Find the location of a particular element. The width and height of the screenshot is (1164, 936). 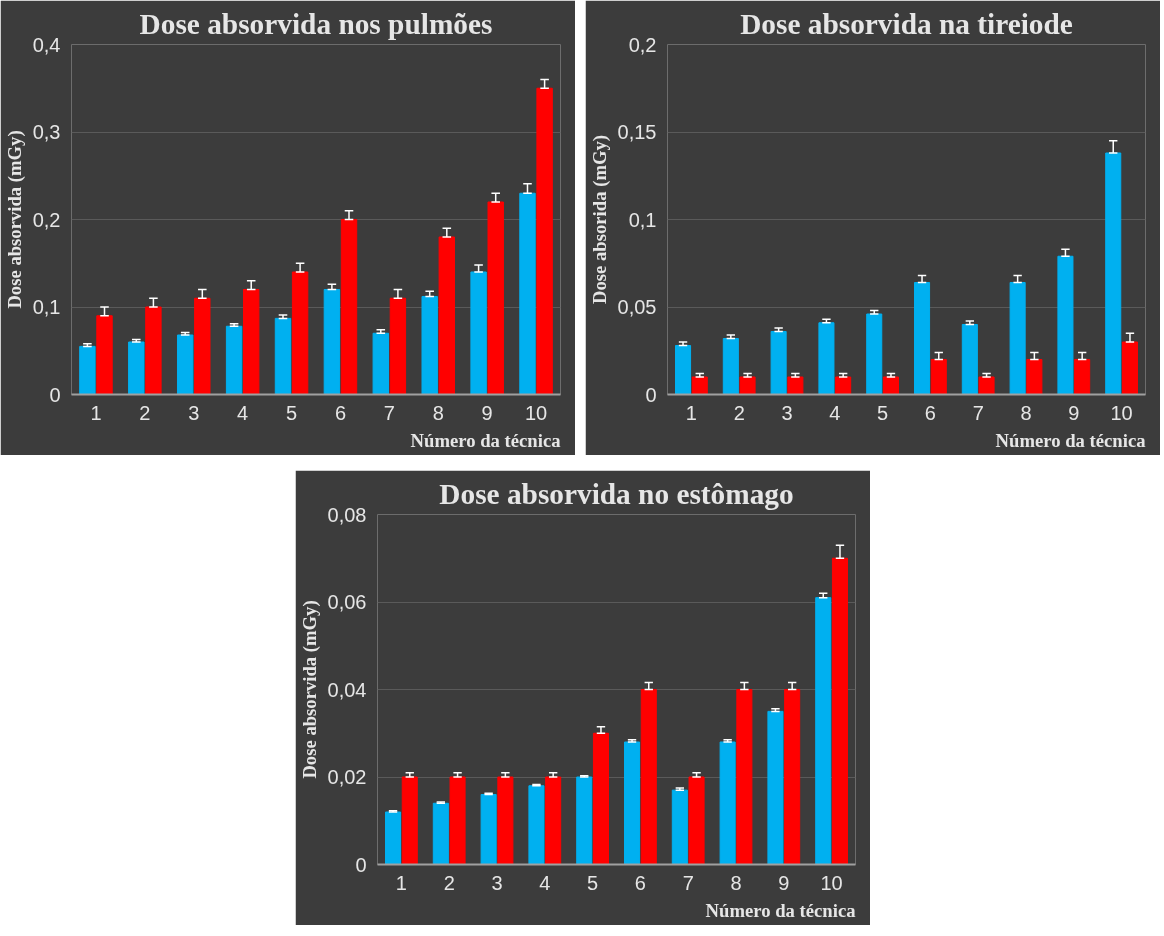

y-tick-label: 0,05 is located at coordinates (637, 307).